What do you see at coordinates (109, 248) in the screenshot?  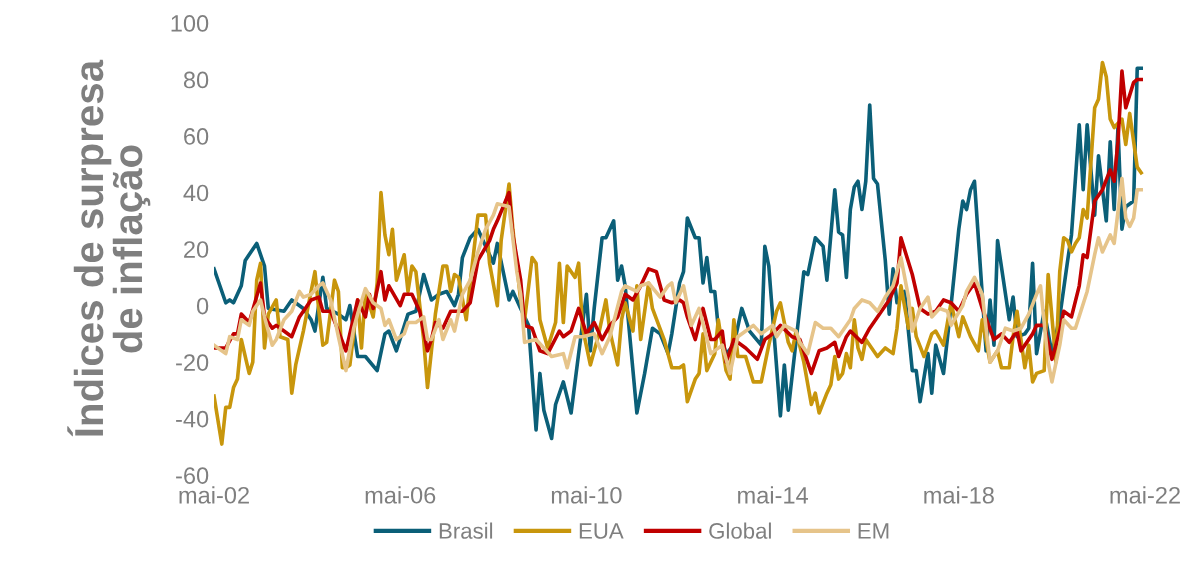 I see `y-axis-title: Índices de surpresa de inflação` at bounding box center [109, 248].